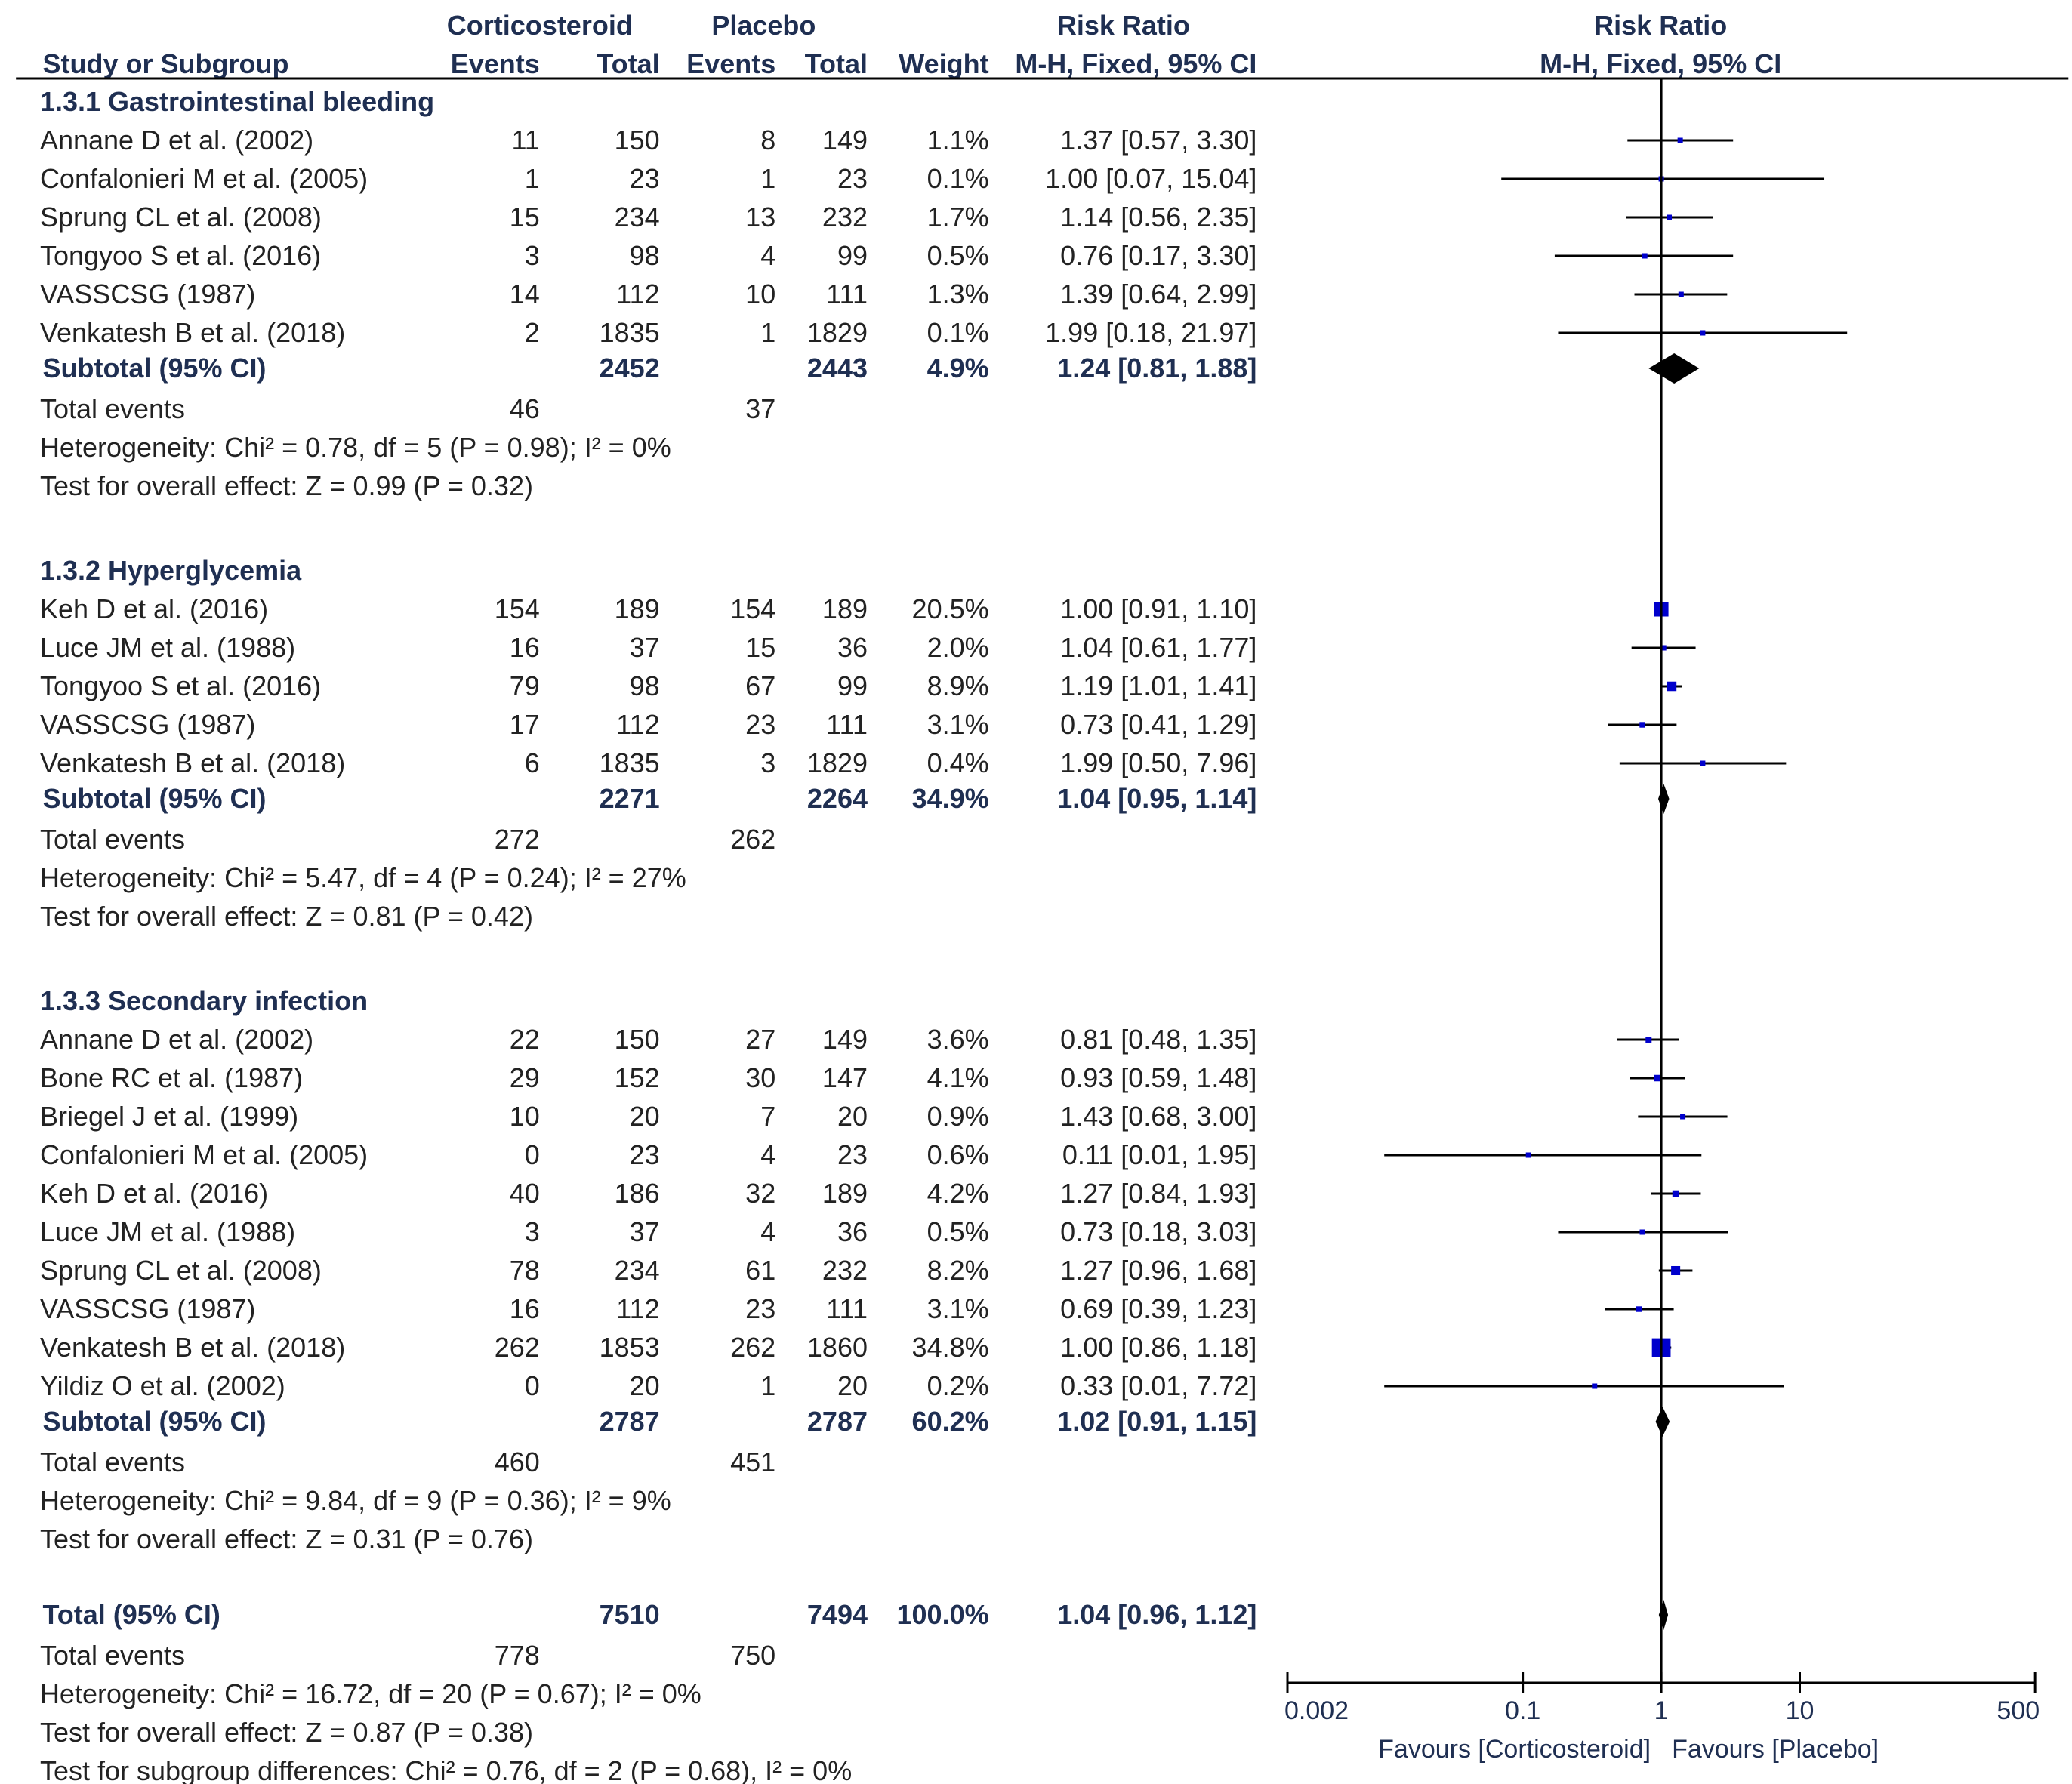 The image size is (2072, 1784). I want to click on study-row-events-2: 1, so click(767, 178).